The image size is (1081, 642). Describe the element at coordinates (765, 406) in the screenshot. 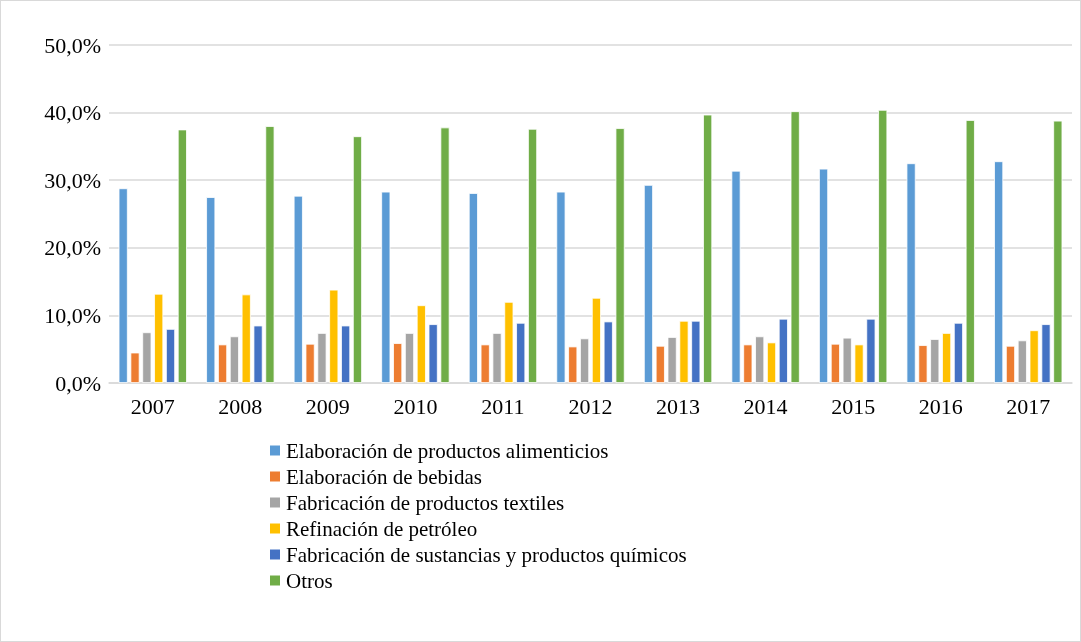

I see `x-tick-label: 2014` at that location.